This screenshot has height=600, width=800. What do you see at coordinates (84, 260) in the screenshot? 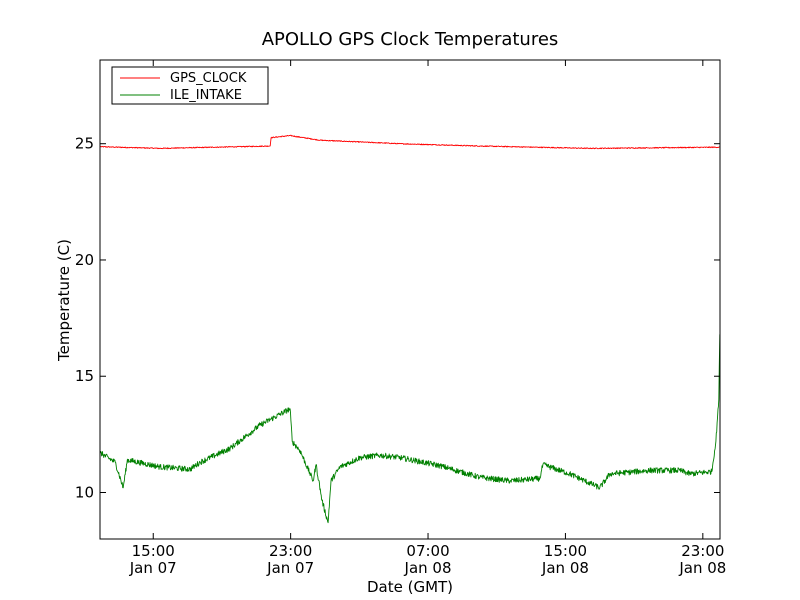
I see `y-tick-label: 20` at bounding box center [84, 260].